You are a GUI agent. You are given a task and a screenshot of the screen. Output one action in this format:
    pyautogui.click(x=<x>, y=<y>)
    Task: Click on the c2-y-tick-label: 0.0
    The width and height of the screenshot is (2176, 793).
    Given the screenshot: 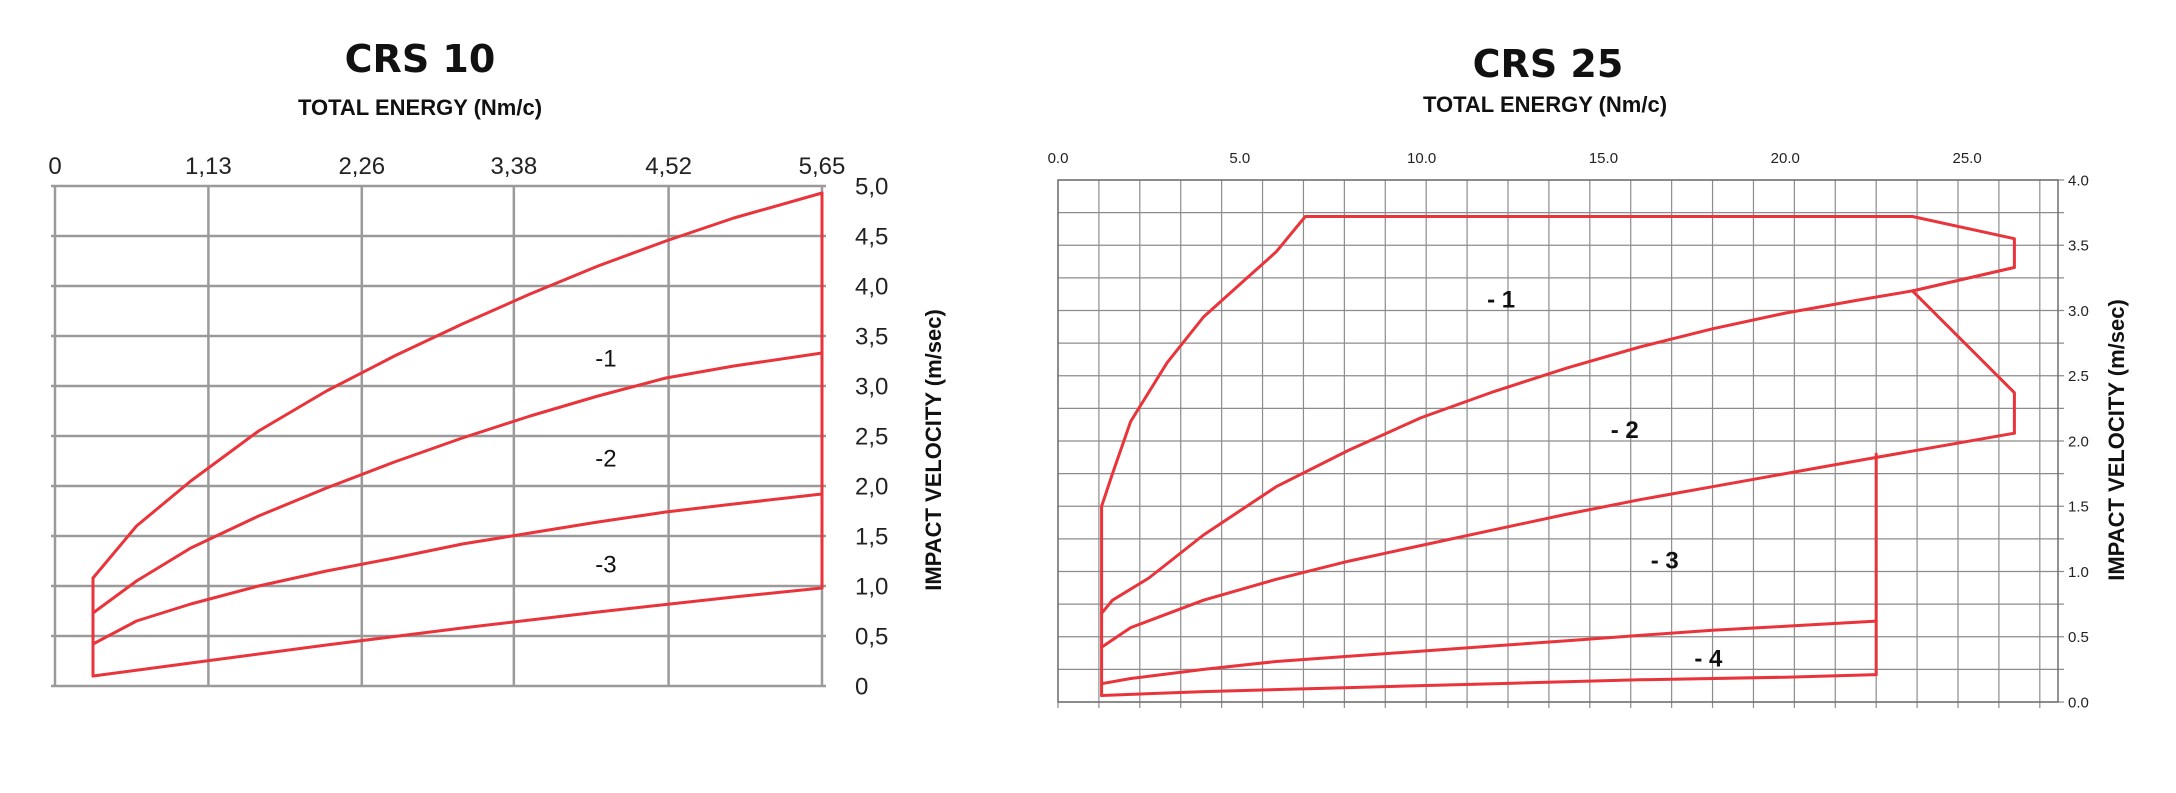 What is the action you would take?
    pyautogui.click(x=2078, y=702)
    